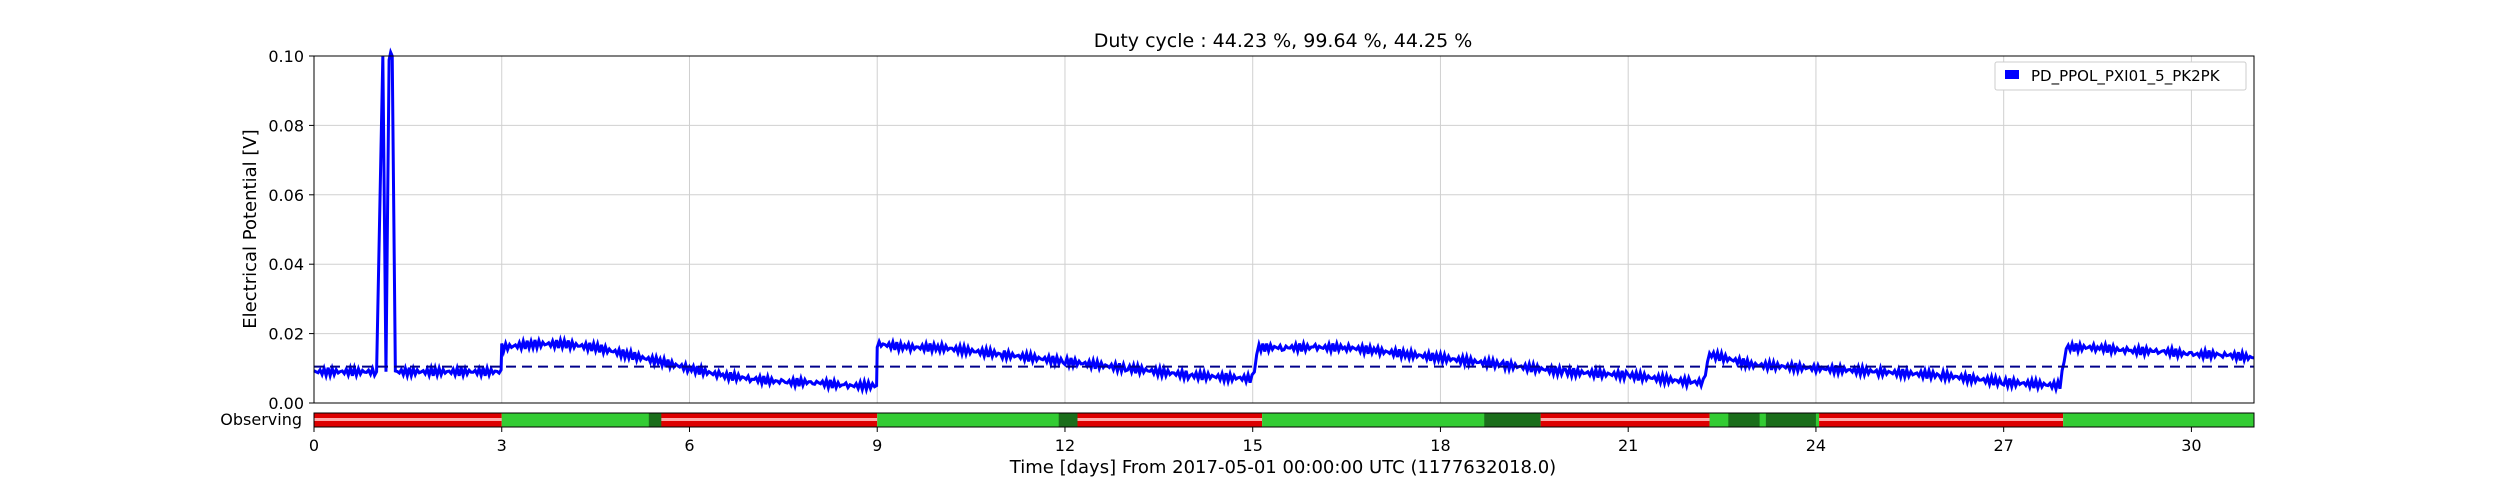  Describe the element at coordinates (286, 334) in the screenshot. I see `y-tick-label: 0.02` at that location.